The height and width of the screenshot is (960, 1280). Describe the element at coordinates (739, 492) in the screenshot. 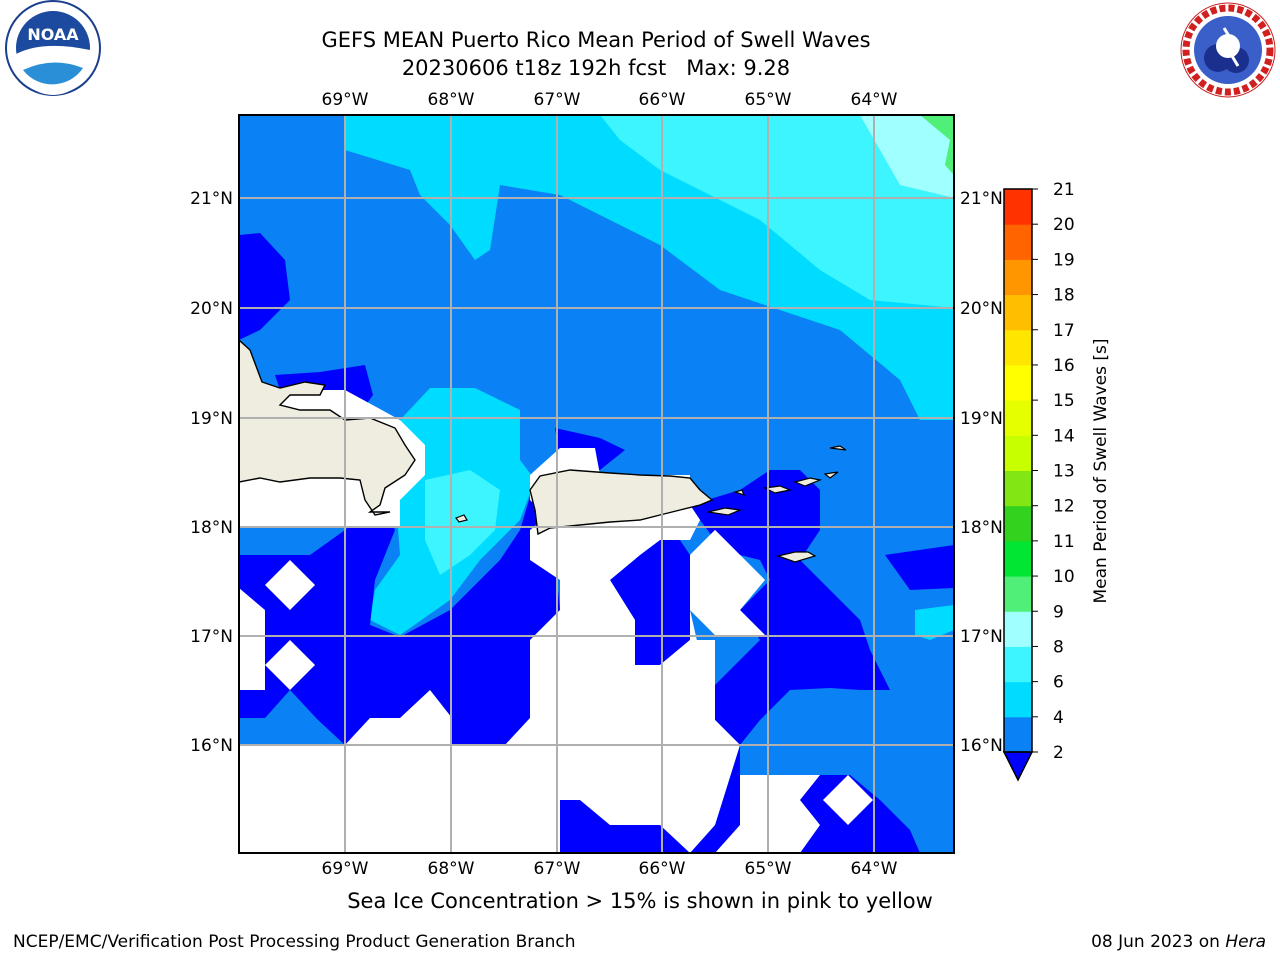

I see `land-culebra` at that location.